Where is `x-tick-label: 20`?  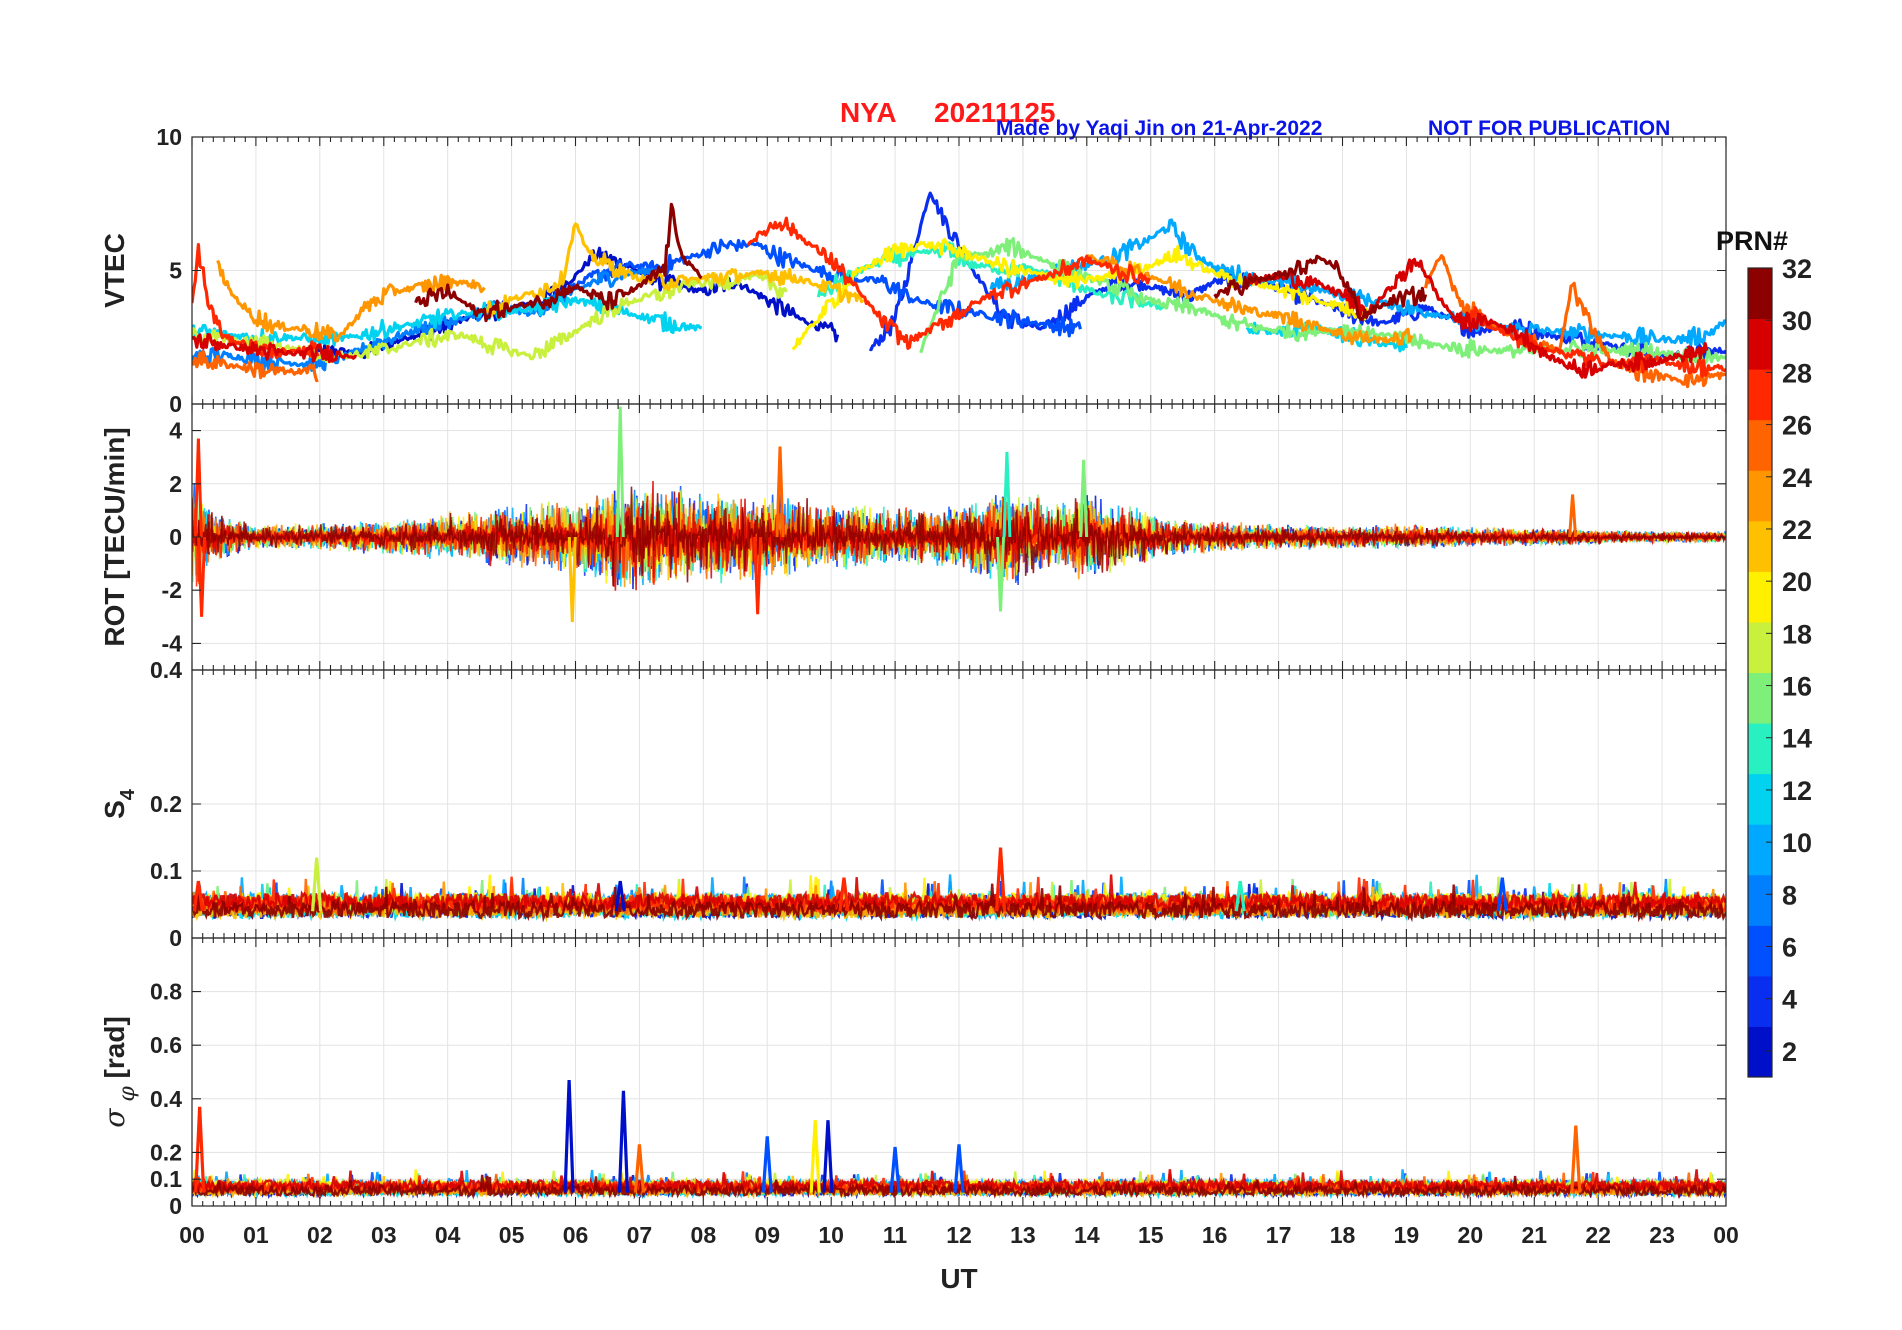 x-tick-label: 20 is located at coordinates (1471, 1235).